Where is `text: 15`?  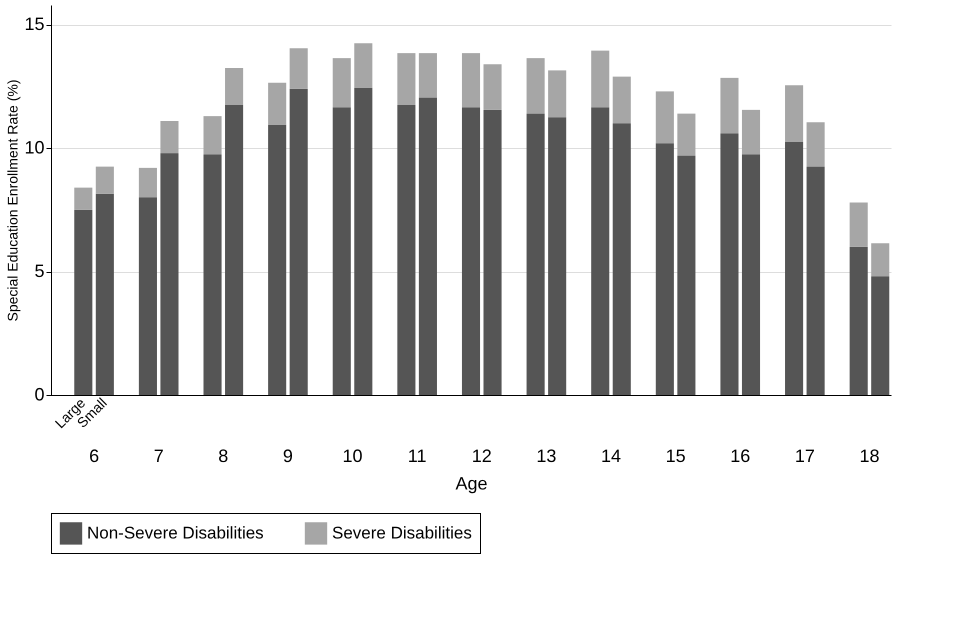
text: 15 is located at coordinates (676, 456).